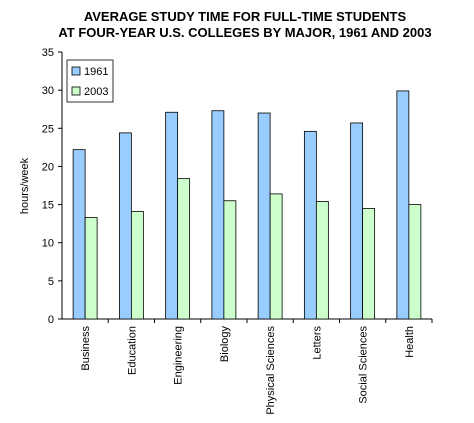 The height and width of the screenshot is (423, 474). What do you see at coordinates (48, 129) in the screenshot?
I see `y-tick-label: 25` at bounding box center [48, 129].